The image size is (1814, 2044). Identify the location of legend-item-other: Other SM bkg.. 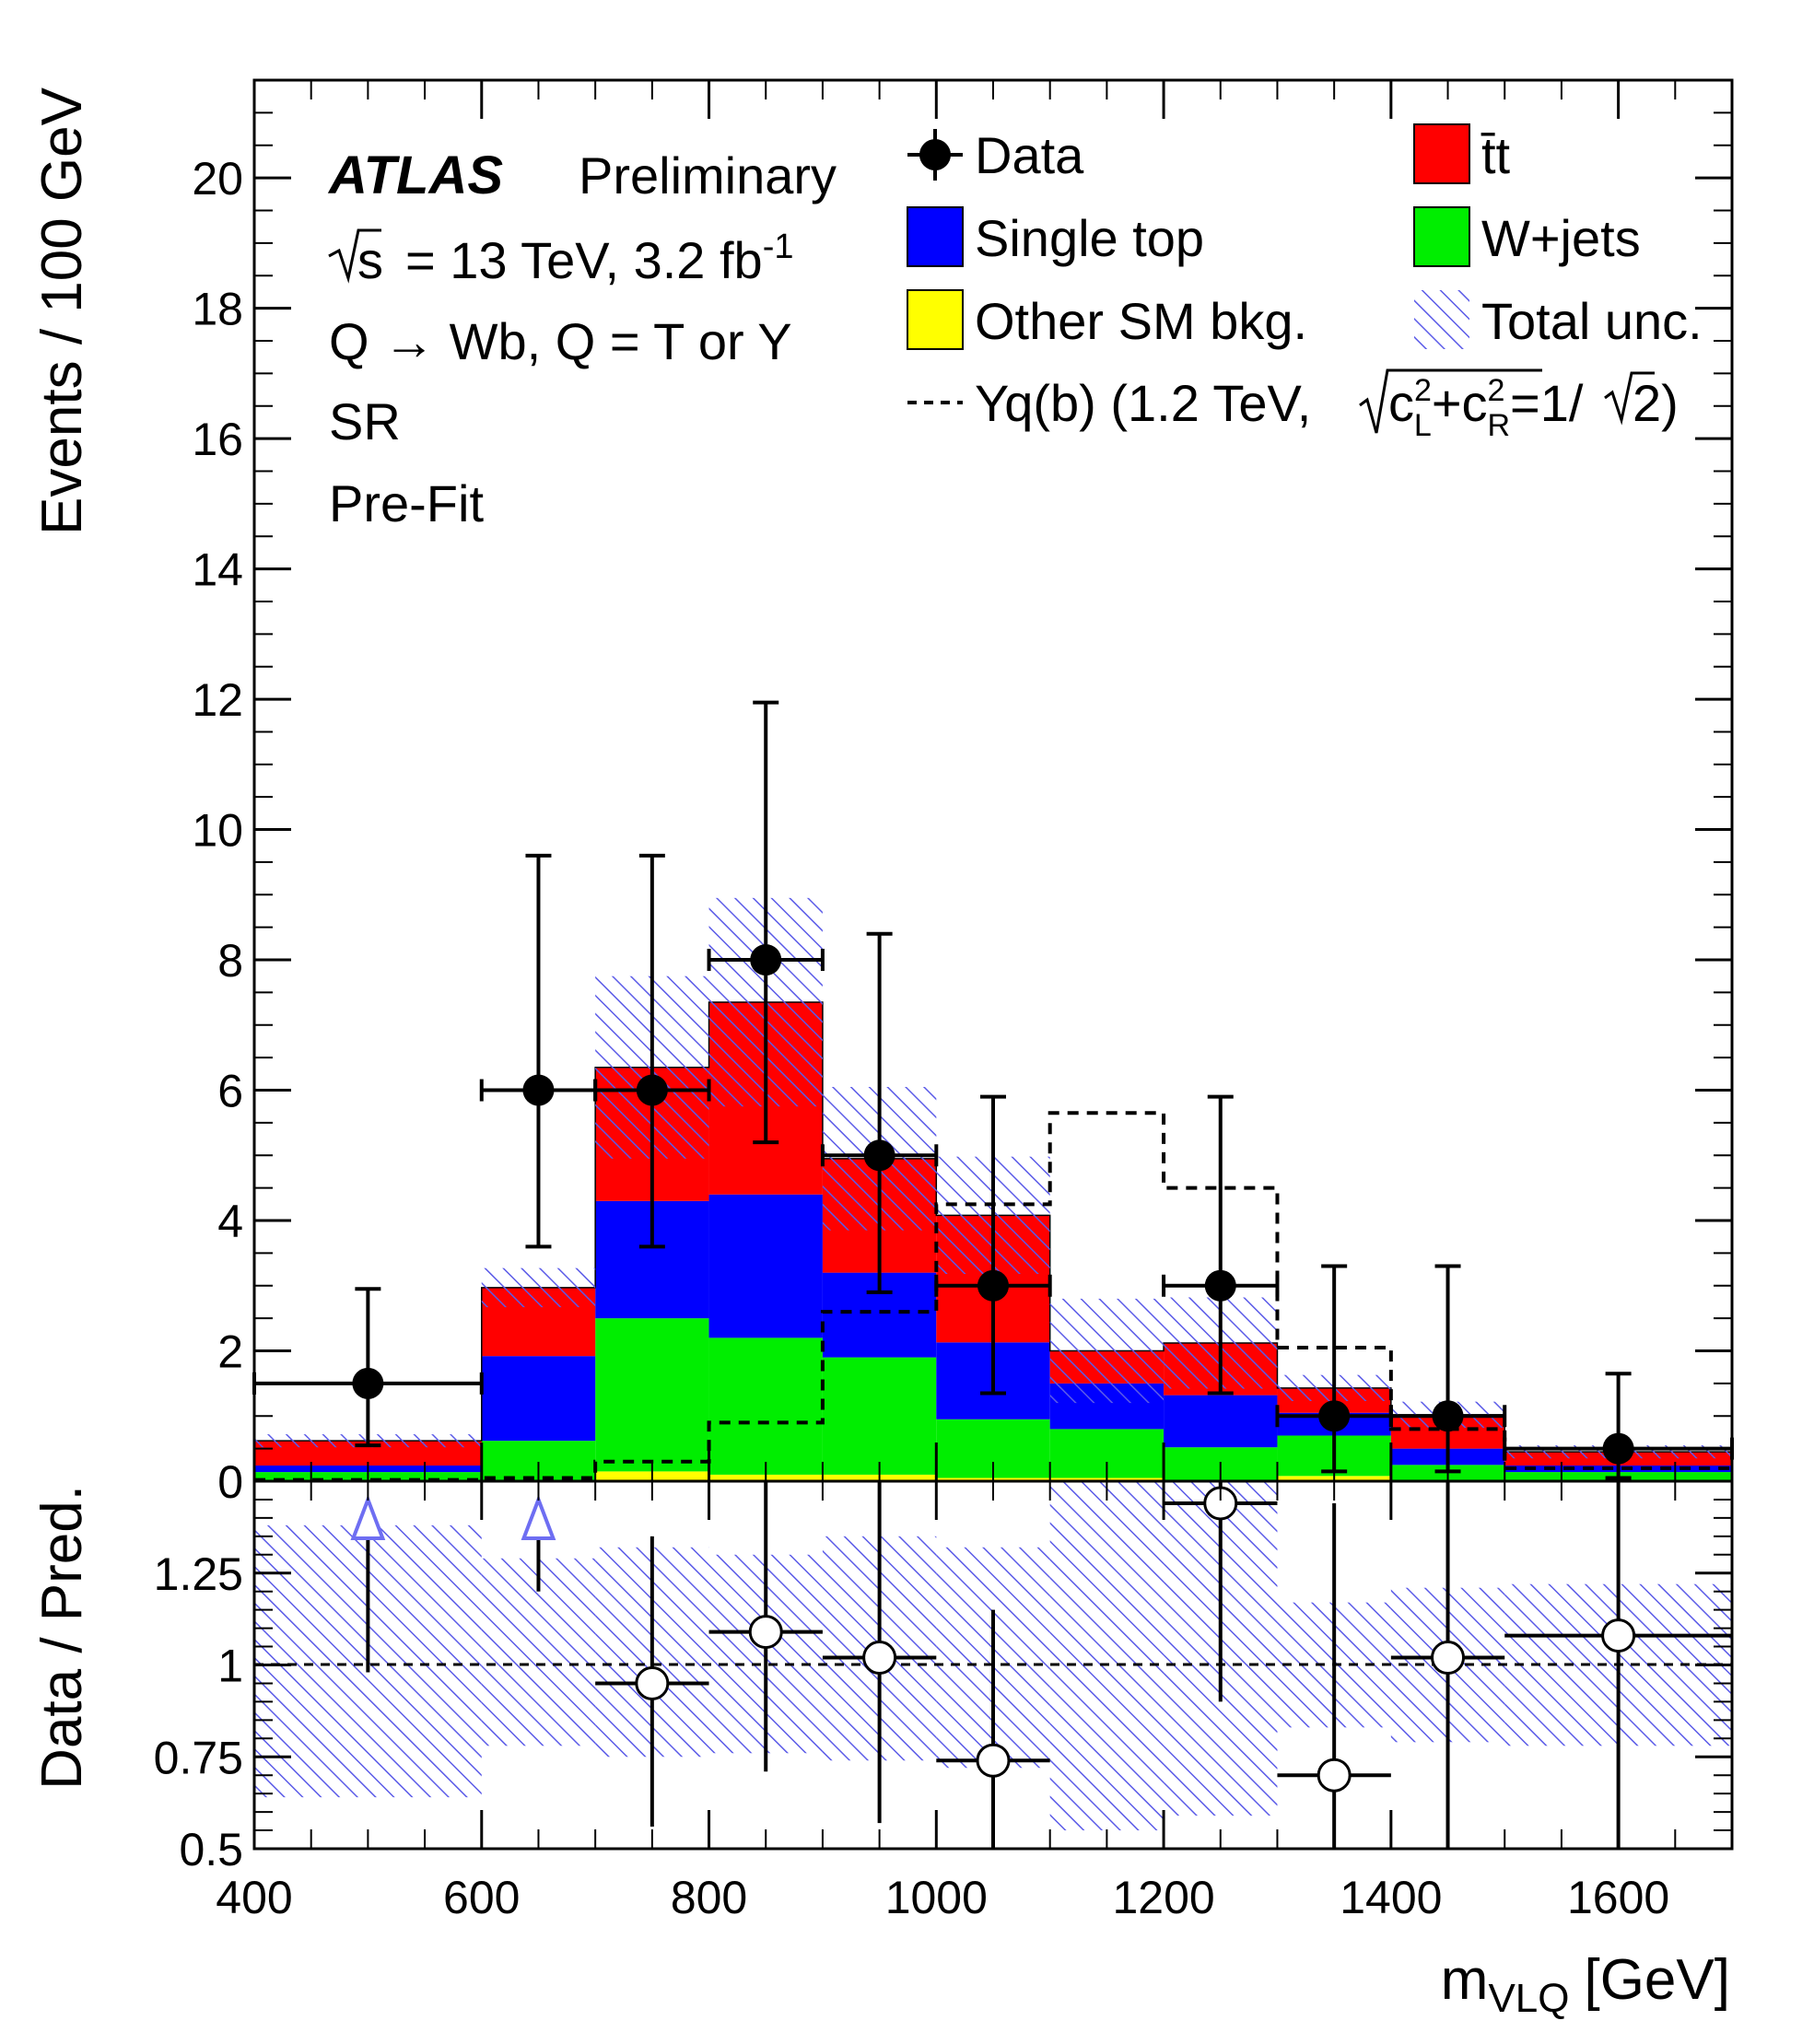
(1107, 320).